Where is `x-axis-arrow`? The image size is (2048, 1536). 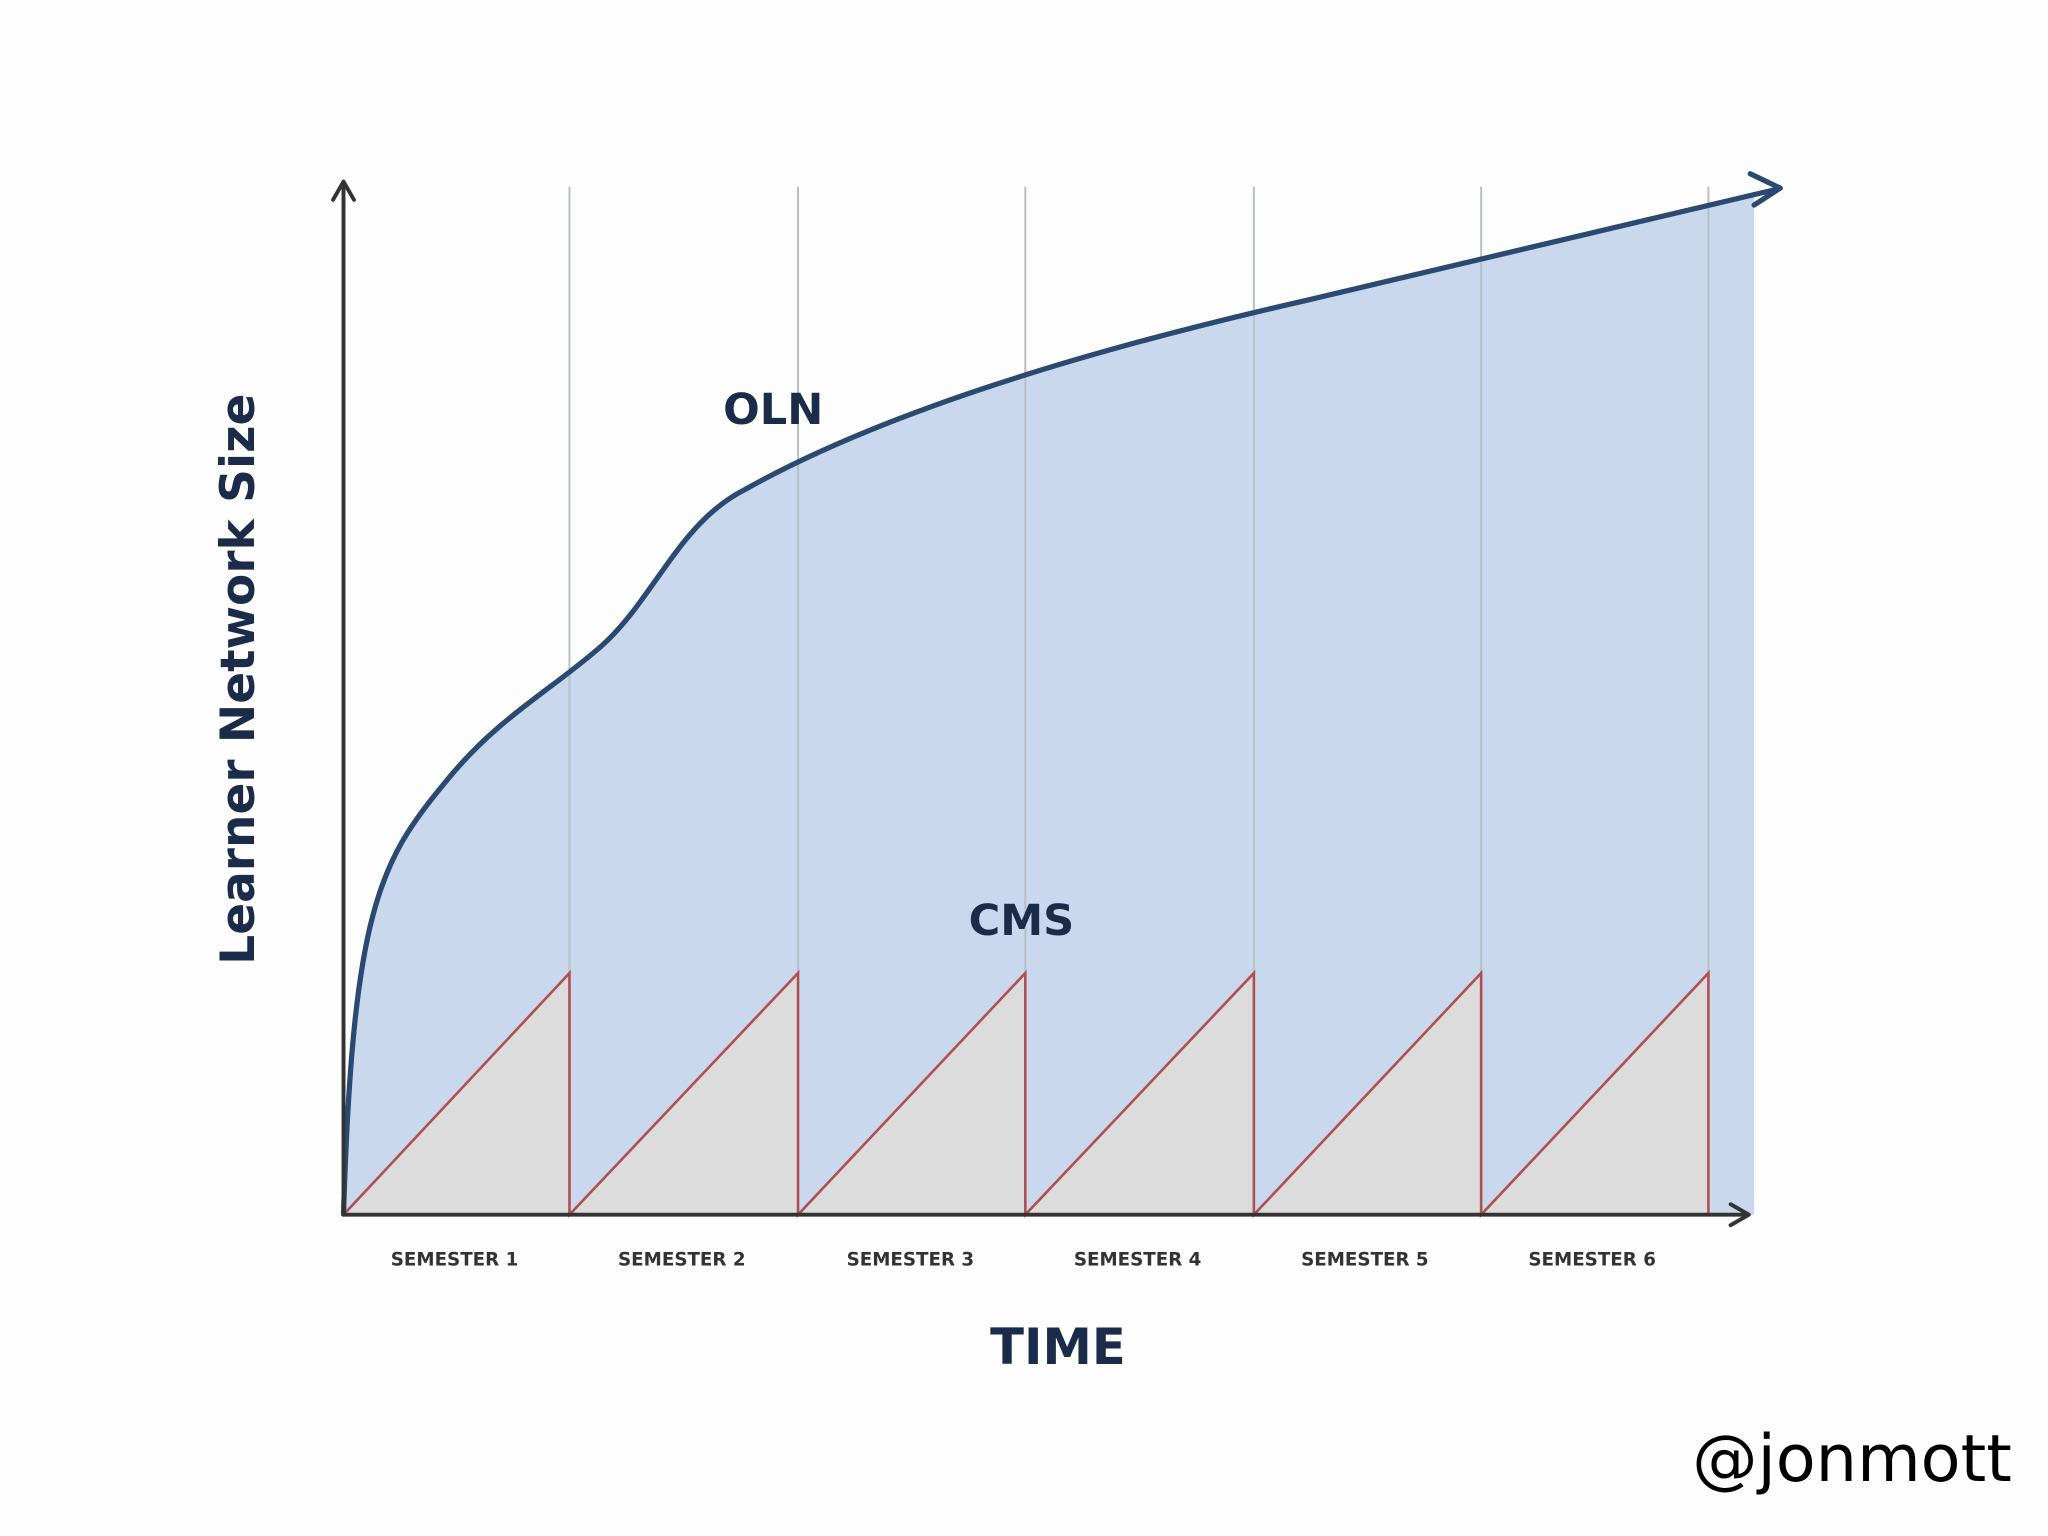 x-axis-arrow is located at coordinates (1739, 1215).